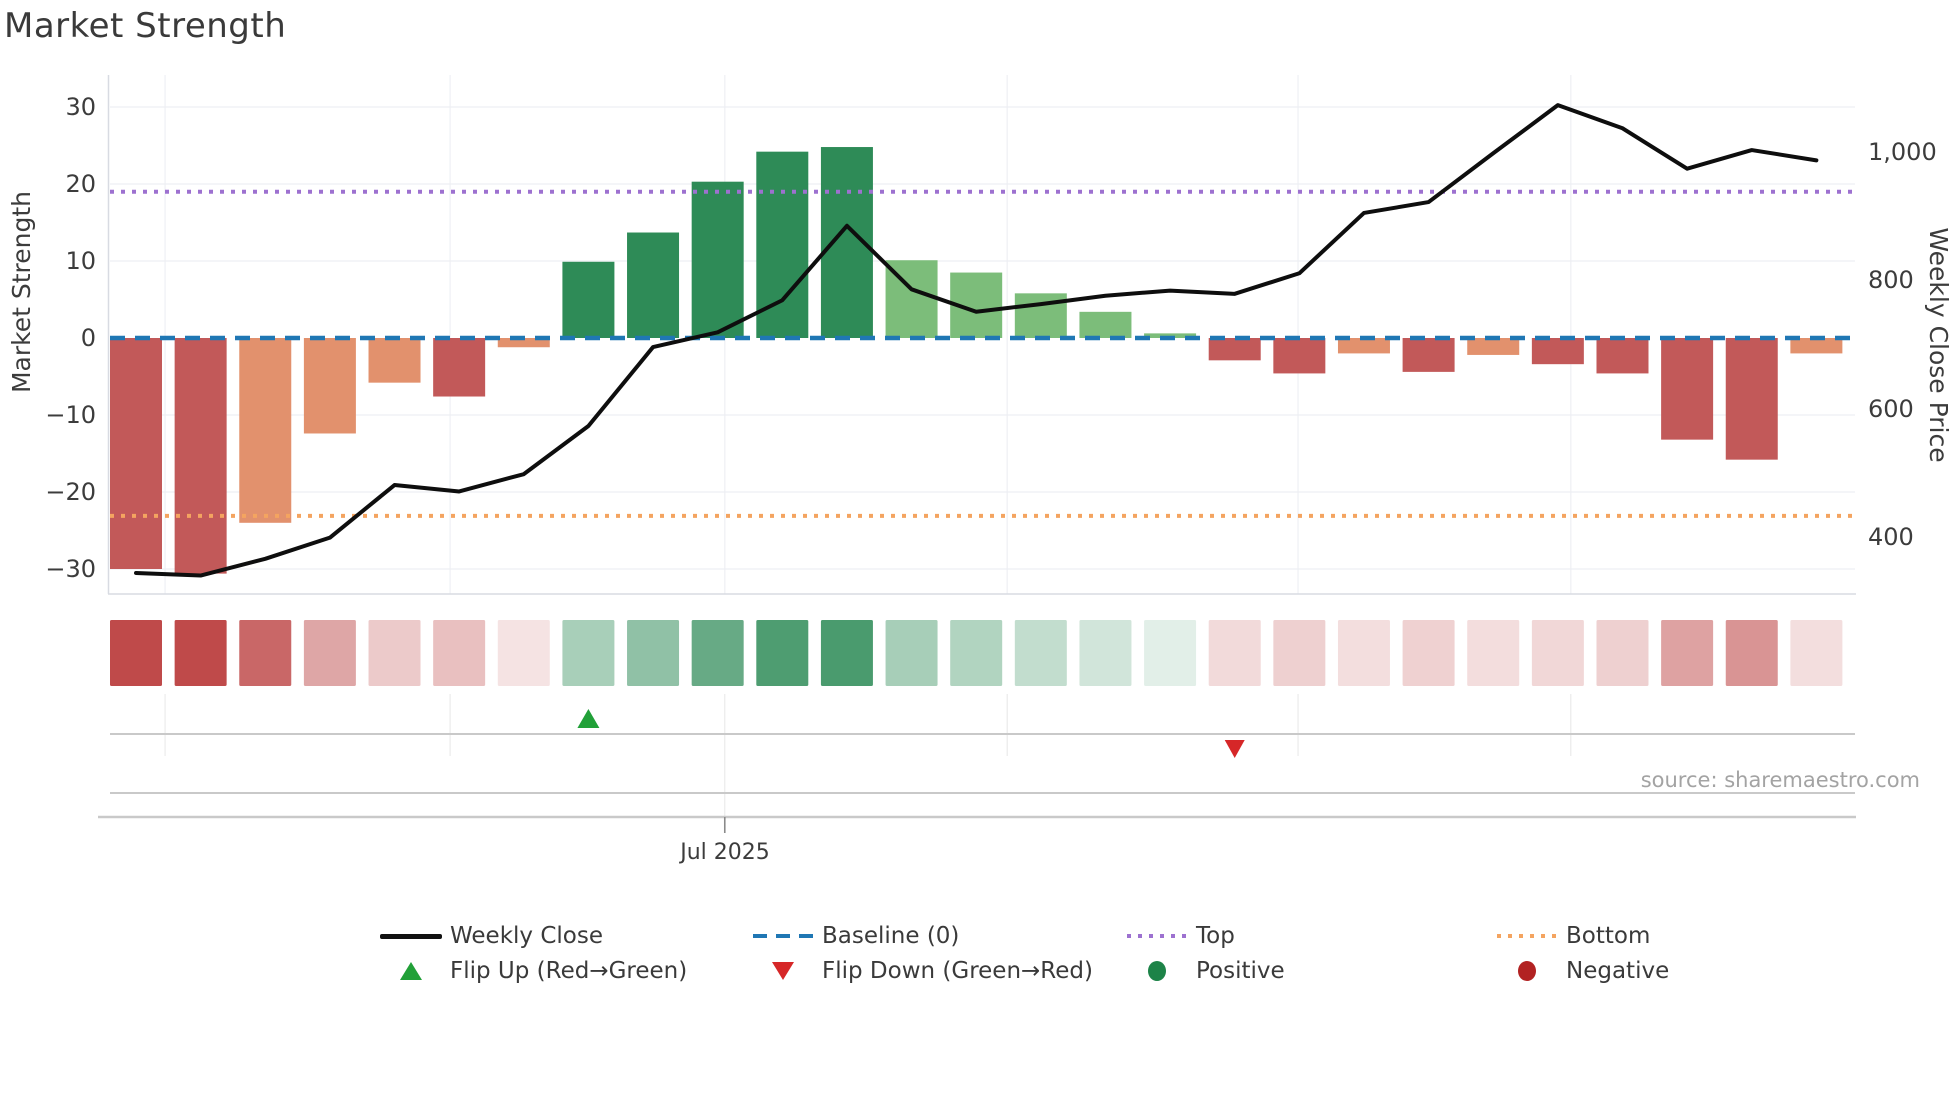  I want to click on left-axis-tick-label: 20, so click(80, 184).